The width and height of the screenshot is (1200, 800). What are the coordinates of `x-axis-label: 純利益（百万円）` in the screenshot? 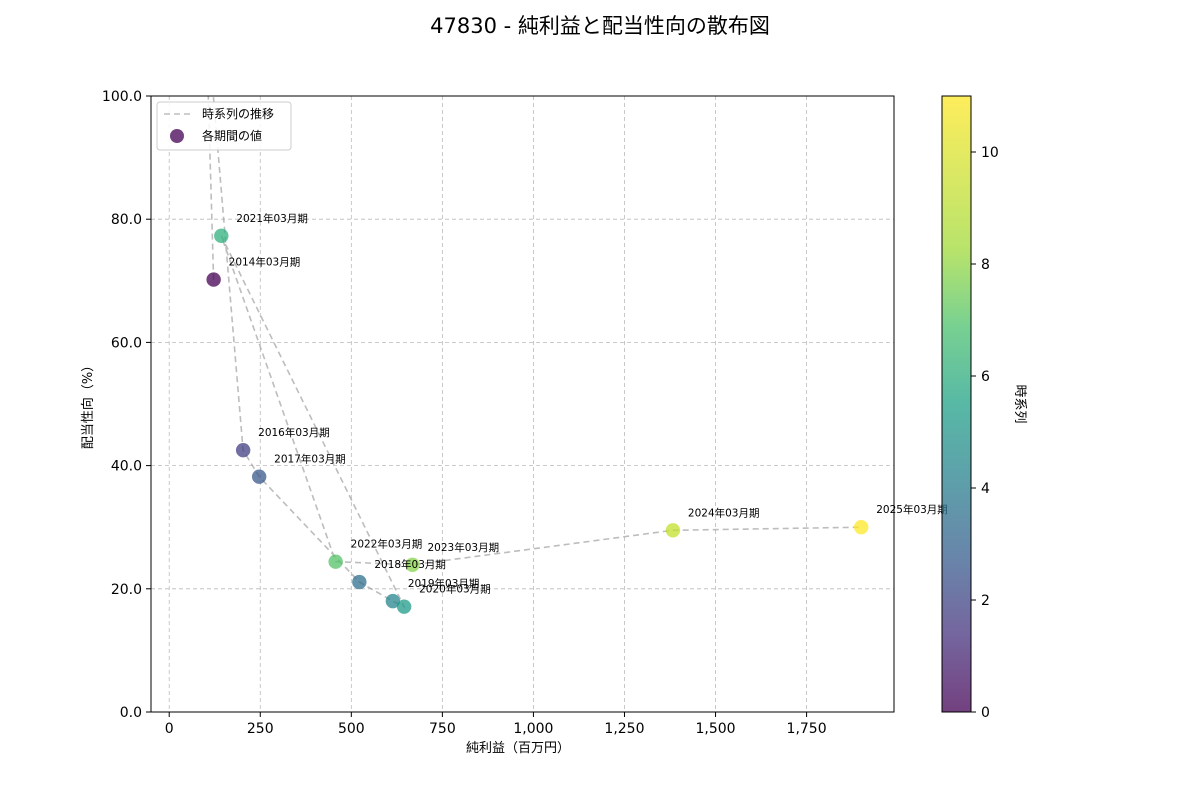 It's located at (518, 748).